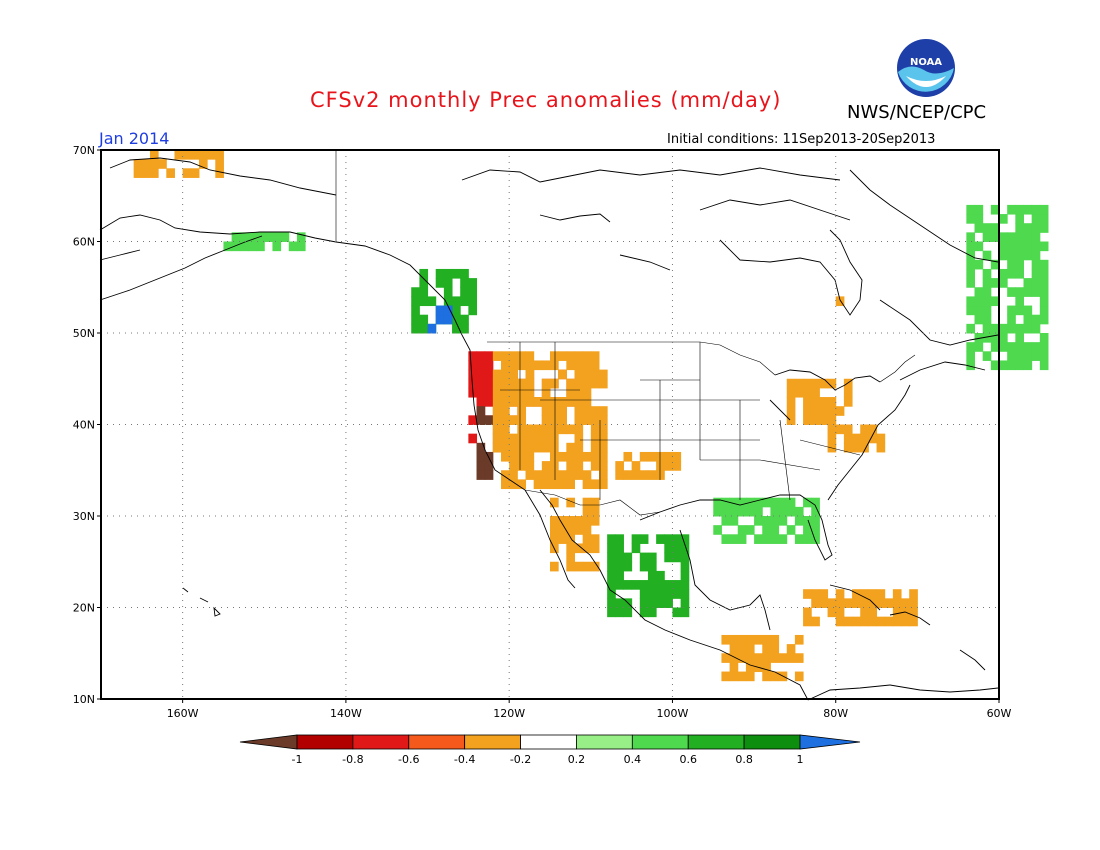 Image resolution: width=1100 pixels, height=850 pixels. Describe the element at coordinates (766, 520) in the screenshot. I see `anomaly-region-gulf-coast-southeast` at that location.